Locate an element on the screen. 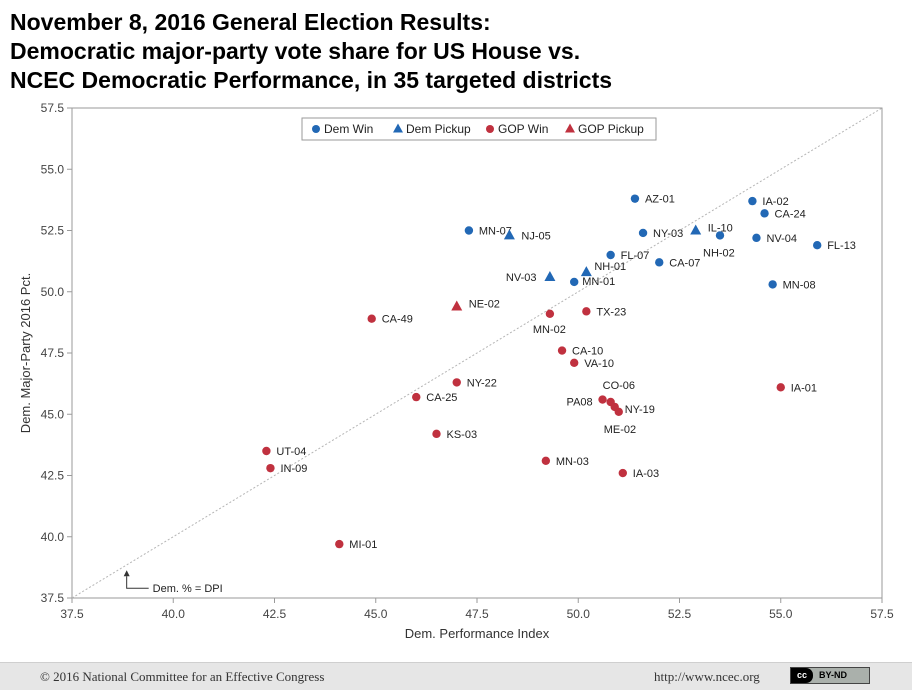 This screenshot has height=690, width=912. data-point-label: IL-10 is located at coordinates (720, 229).